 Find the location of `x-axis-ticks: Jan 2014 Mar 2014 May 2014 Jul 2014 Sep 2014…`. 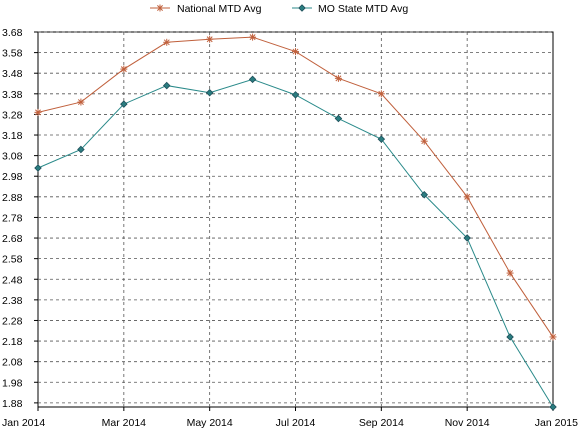

x-axis-ticks: Jan 2014 Mar 2014 May 2014 Jul 2014 Sep 2014… is located at coordinates (290, 418).